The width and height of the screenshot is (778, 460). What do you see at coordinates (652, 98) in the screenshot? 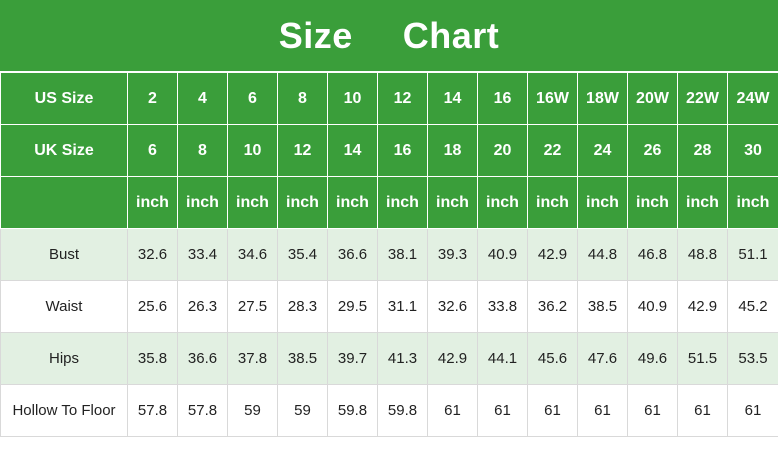
I see `header-cell: 20W` at bounding box center [652, 98].